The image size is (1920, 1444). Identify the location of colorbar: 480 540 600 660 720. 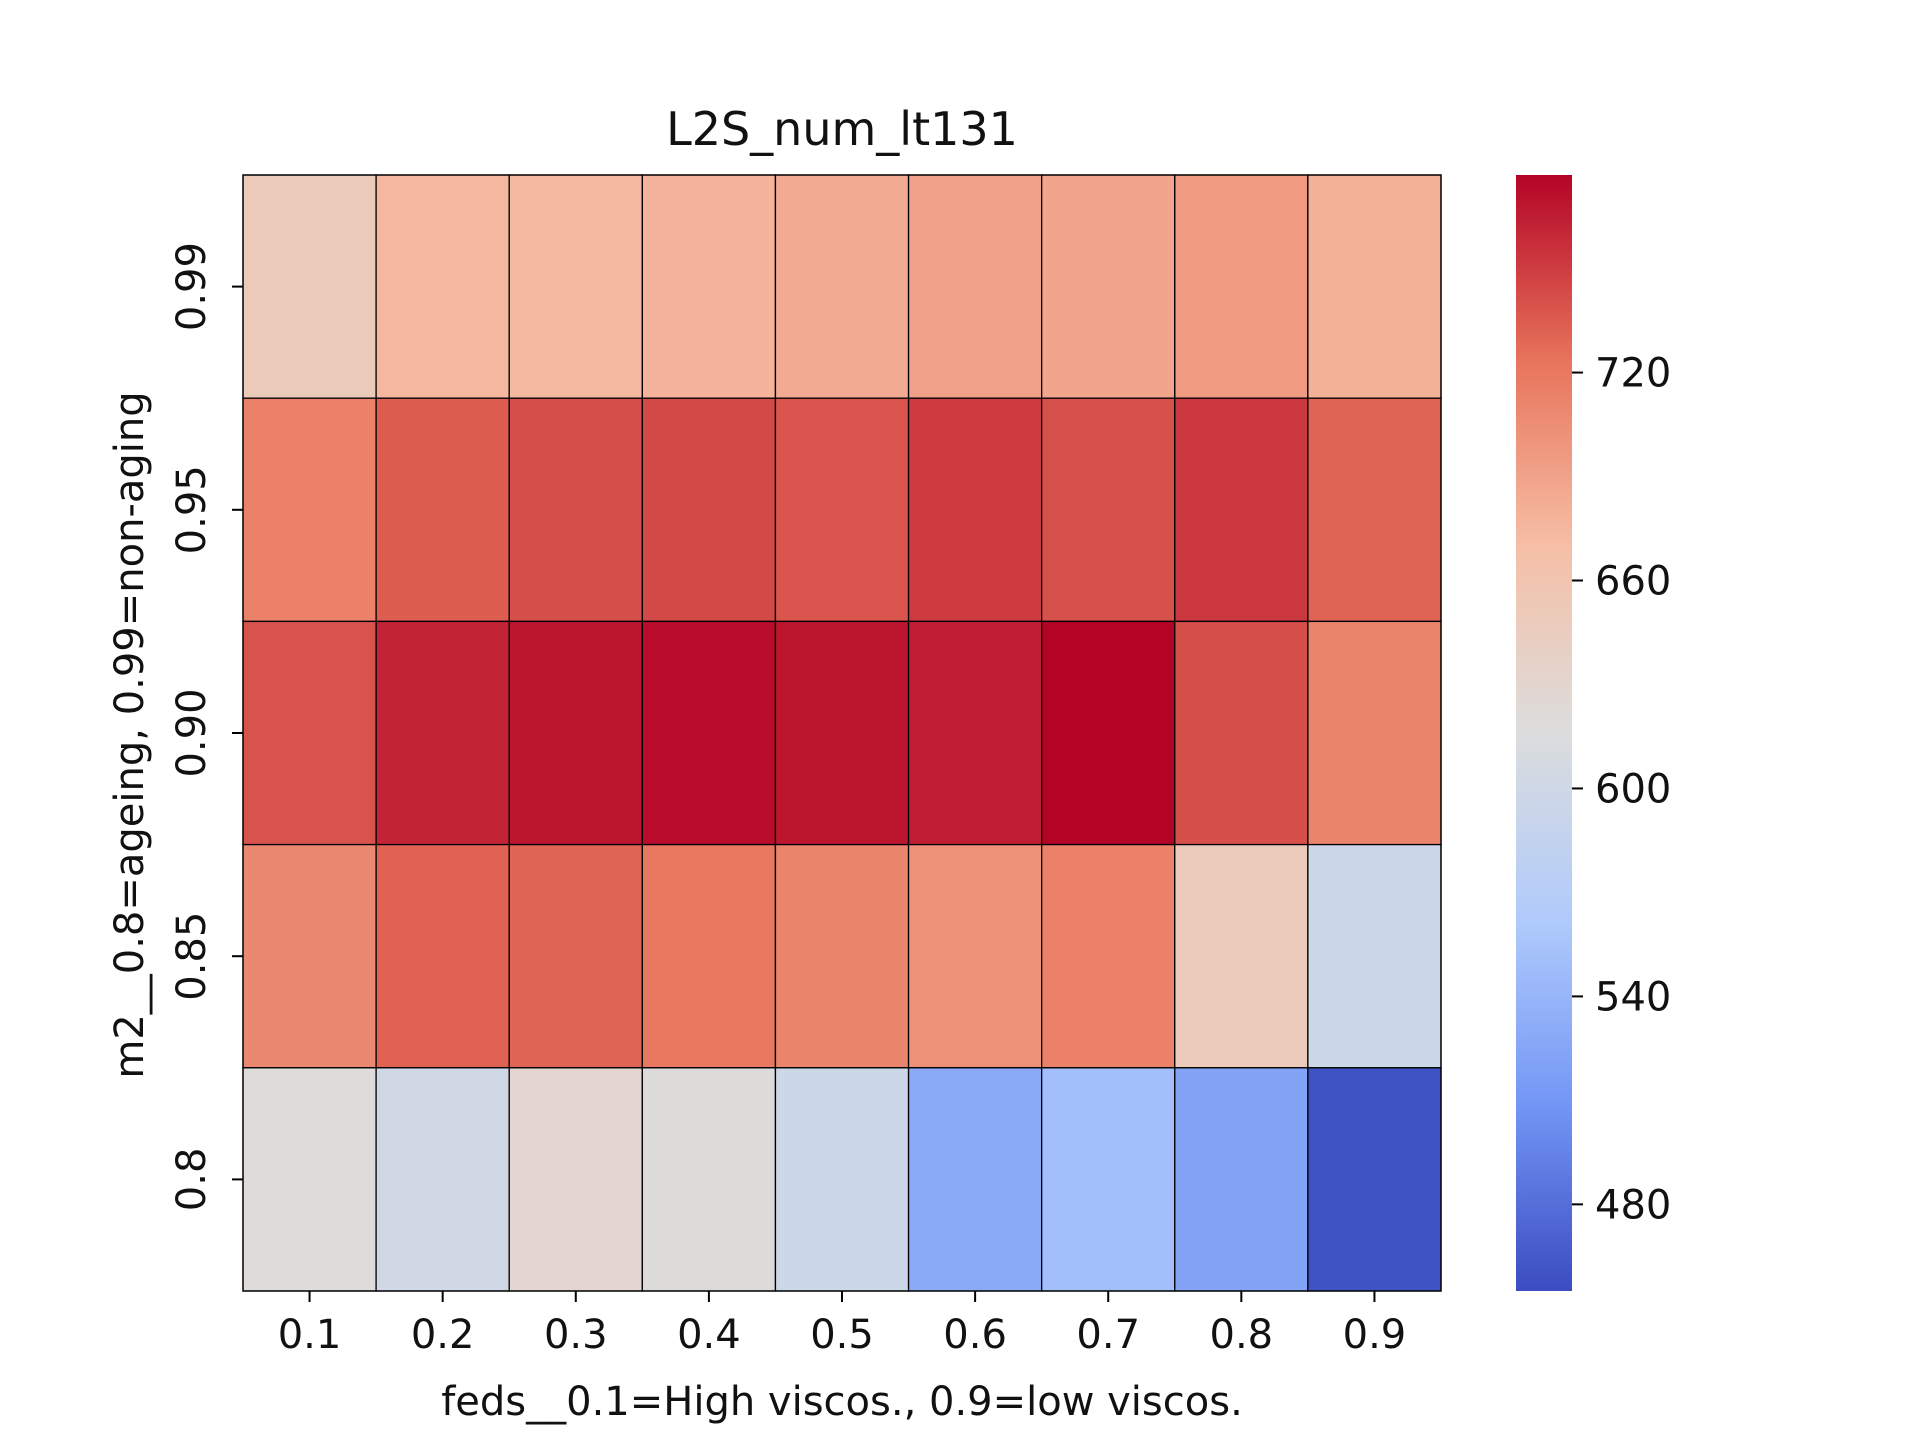
(1593, 733).